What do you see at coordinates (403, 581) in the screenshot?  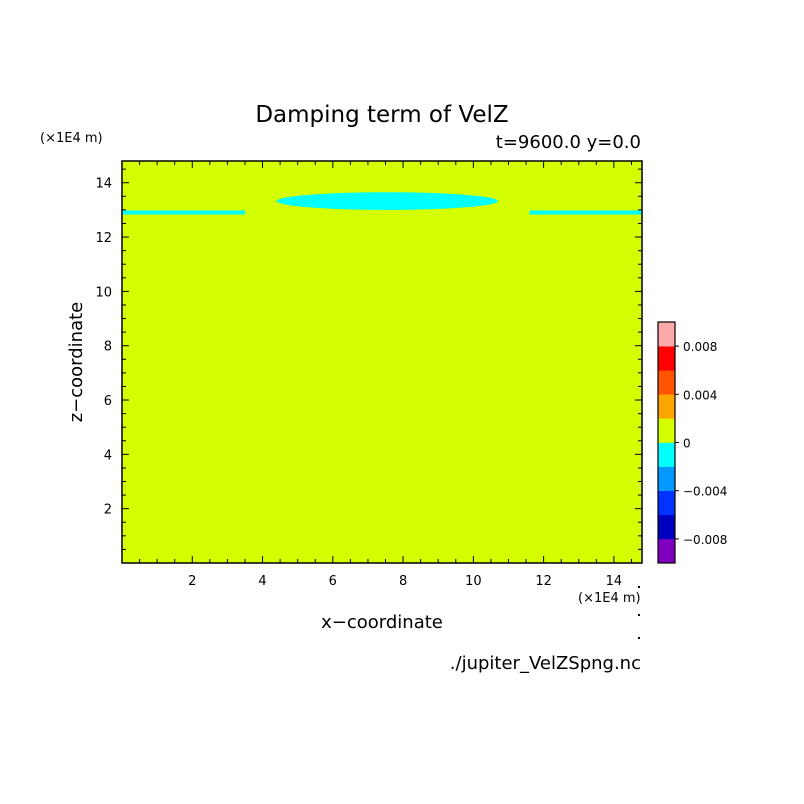 I see `x-tick-label: 8` at bounding box center [403, 581].